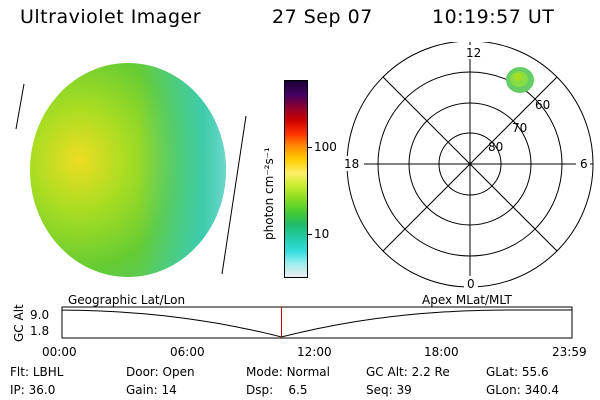 This screenshot has width=600, height=400. I want to click on timeline-y-tick-high: 9.0, so click(40, 315).